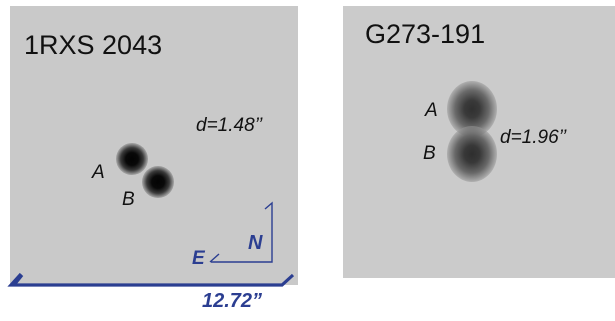 The image size is (615, 321). Describe the element at coordinates (132, 159) in the screenshot. I see `star-a-left` at that location.